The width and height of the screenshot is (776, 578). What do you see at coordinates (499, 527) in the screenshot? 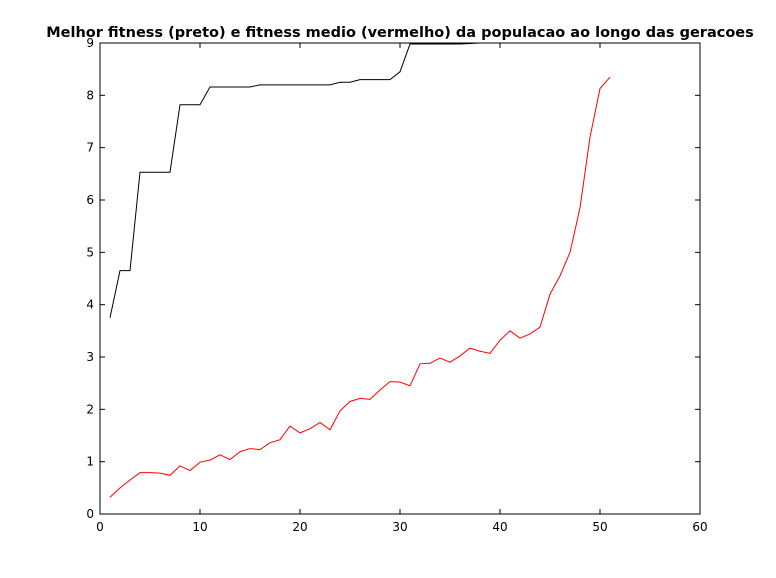
I see `x-tick-label: 40` at bounding box center [499, 527].